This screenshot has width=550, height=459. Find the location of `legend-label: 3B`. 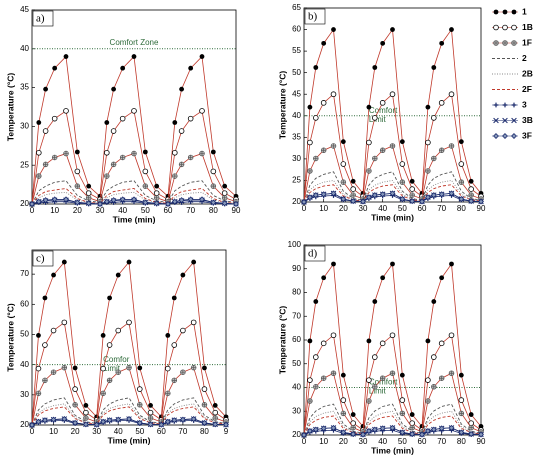

legend-label: 3B is located at coordinates (527, 120).